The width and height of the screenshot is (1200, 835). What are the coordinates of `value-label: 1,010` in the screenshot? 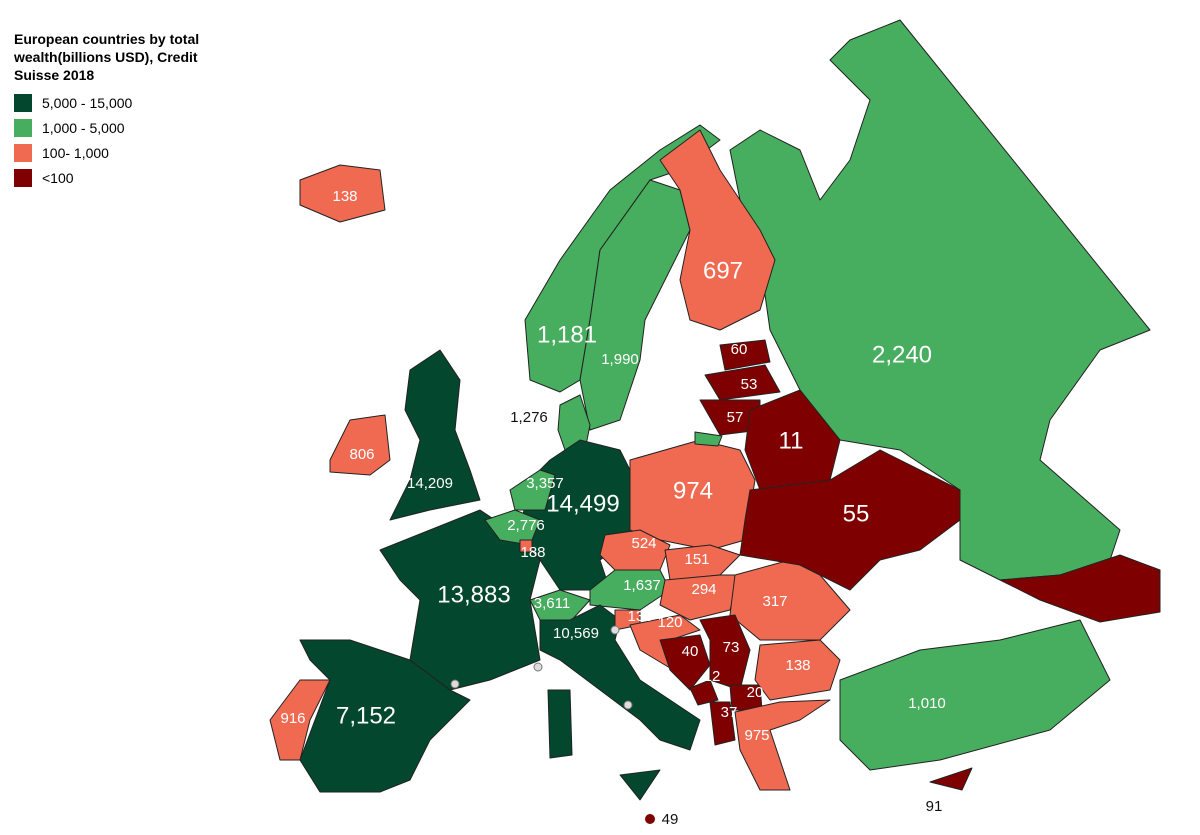 It's located at (927, 703).